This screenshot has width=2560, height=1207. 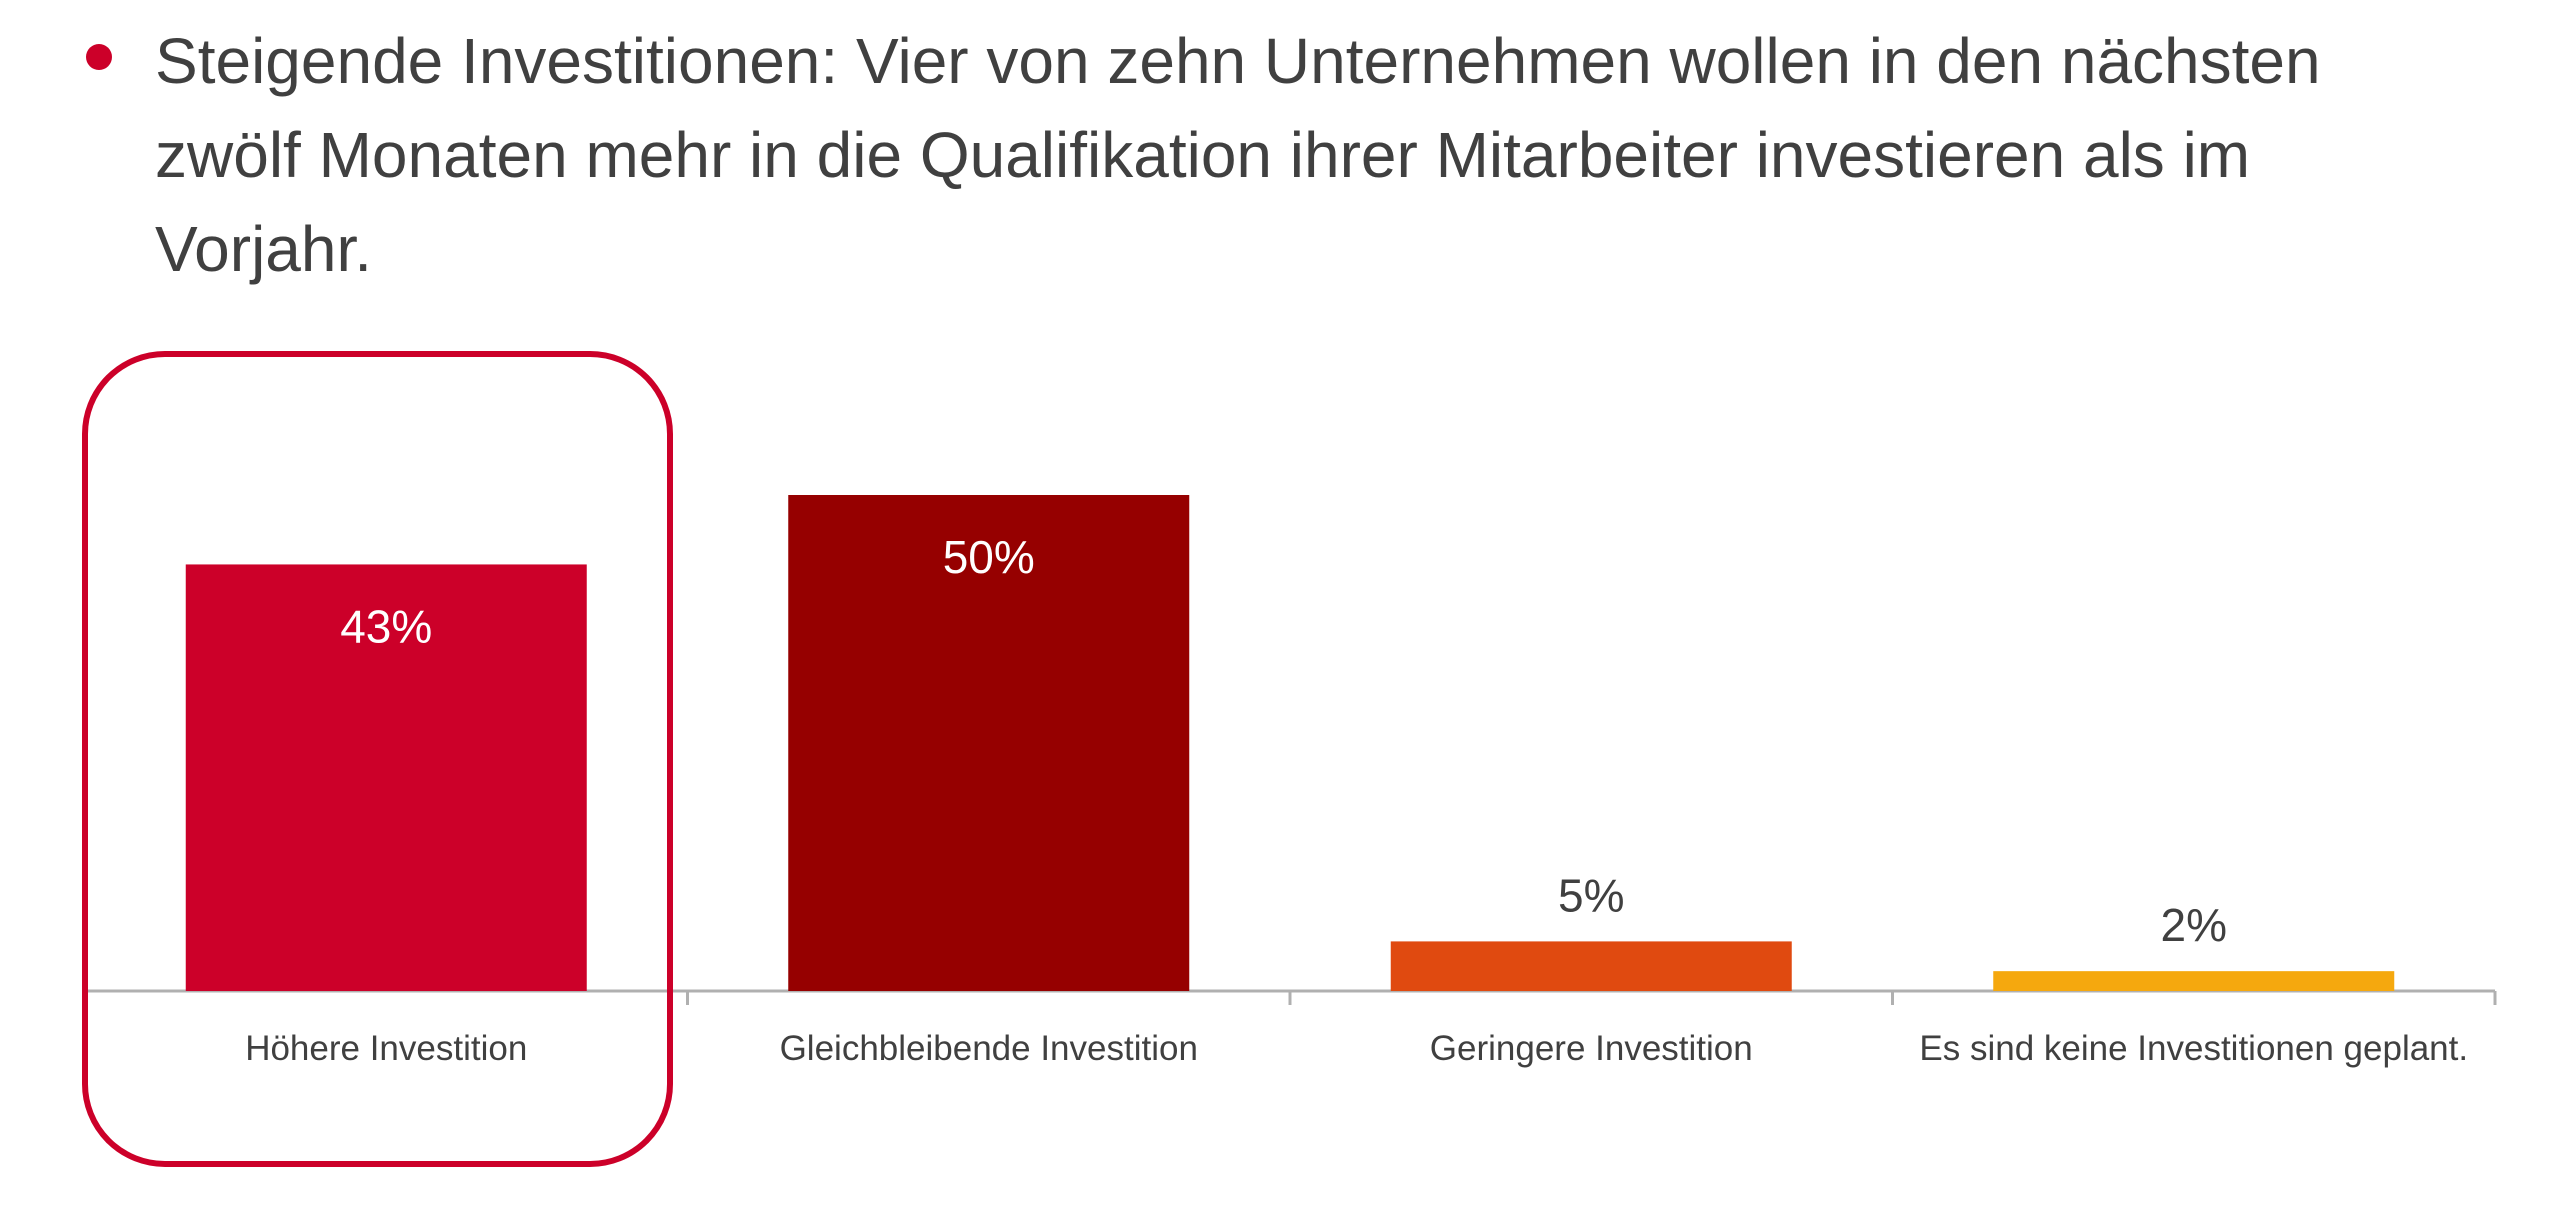 What do you see at coordinates (989, 557) in the screenshot?
I see `data-label: 50%` at bounding box center [989, 557].